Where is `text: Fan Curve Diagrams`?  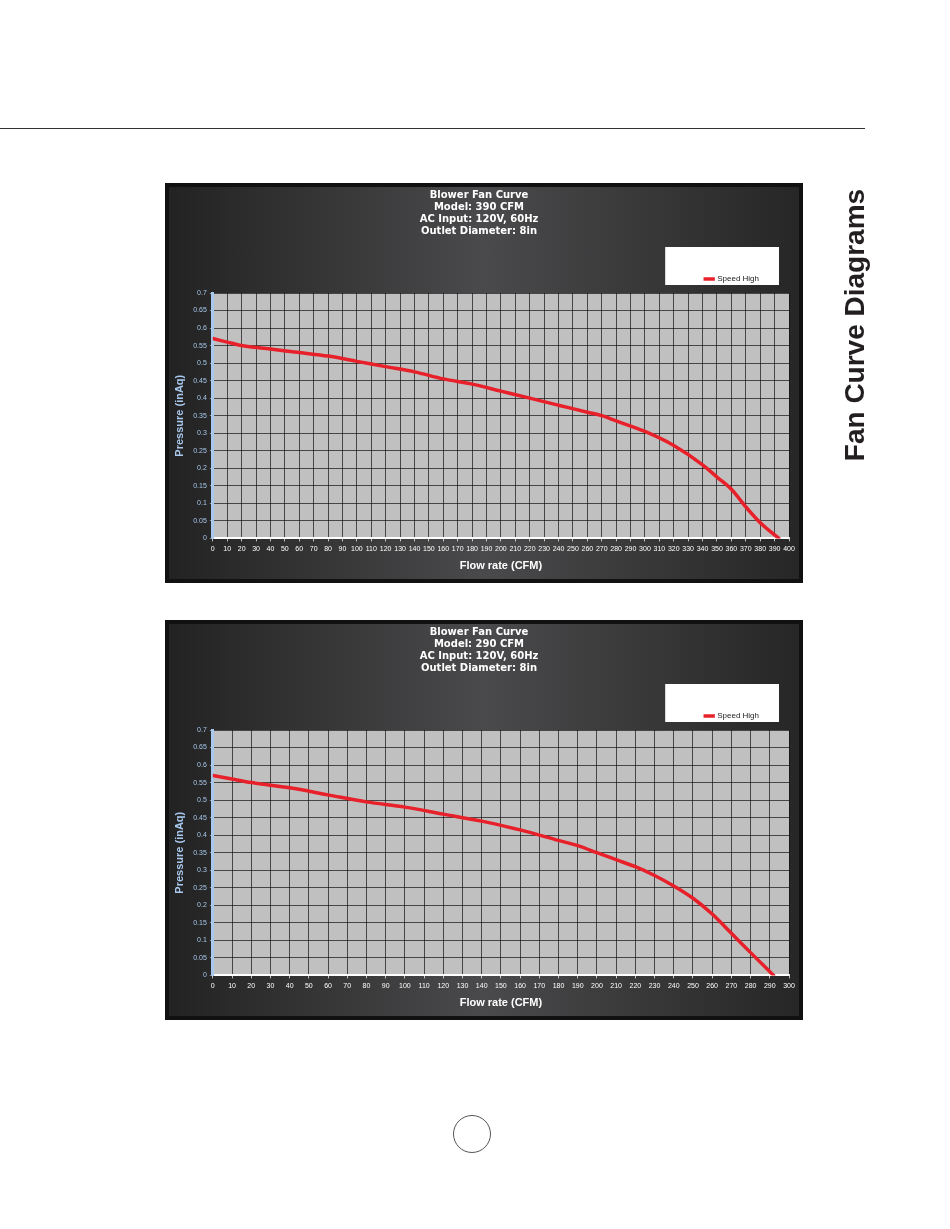 text: Fan Curve Diagrams is located at coordinates (855, 325).